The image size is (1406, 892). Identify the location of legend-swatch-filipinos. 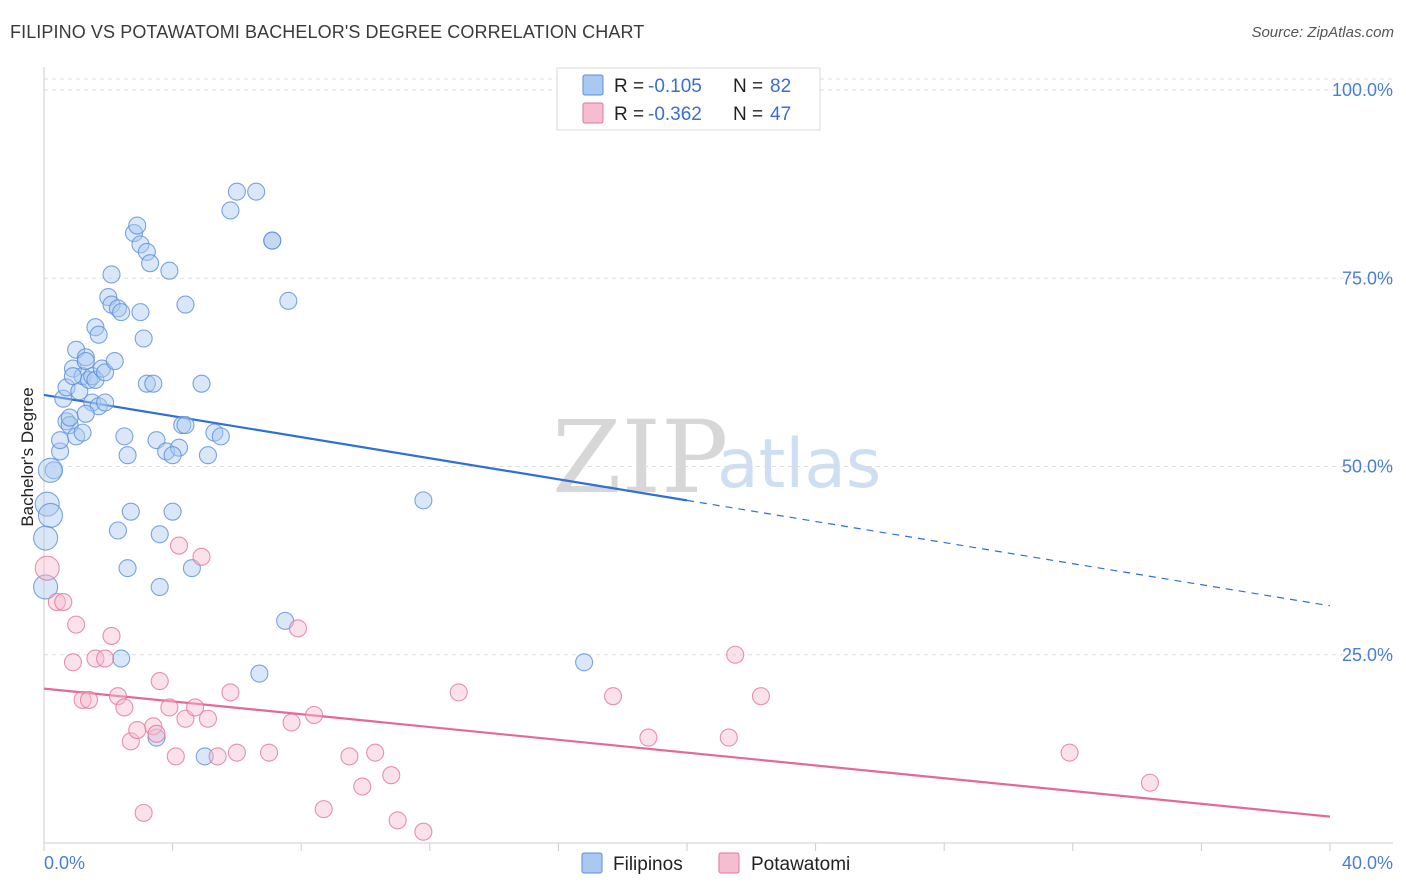
(593, 85).